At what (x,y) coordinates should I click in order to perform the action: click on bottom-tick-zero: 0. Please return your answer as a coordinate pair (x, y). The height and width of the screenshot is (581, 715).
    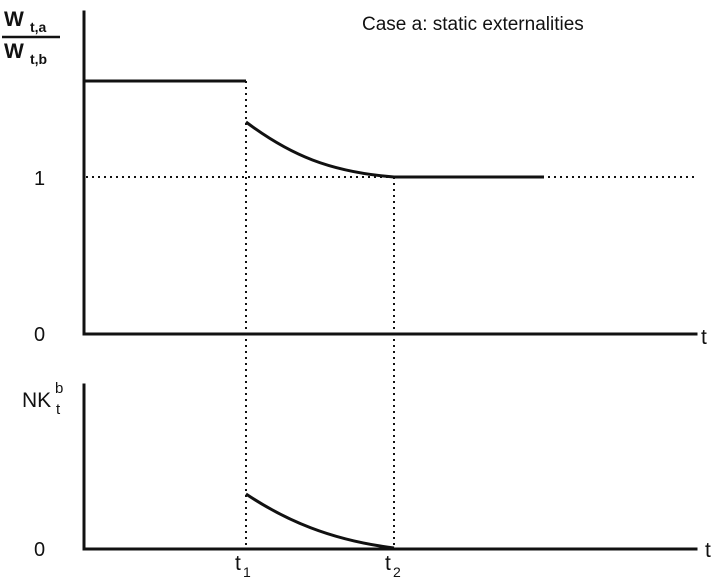
    Looking at the image, I should click on (39, 550).